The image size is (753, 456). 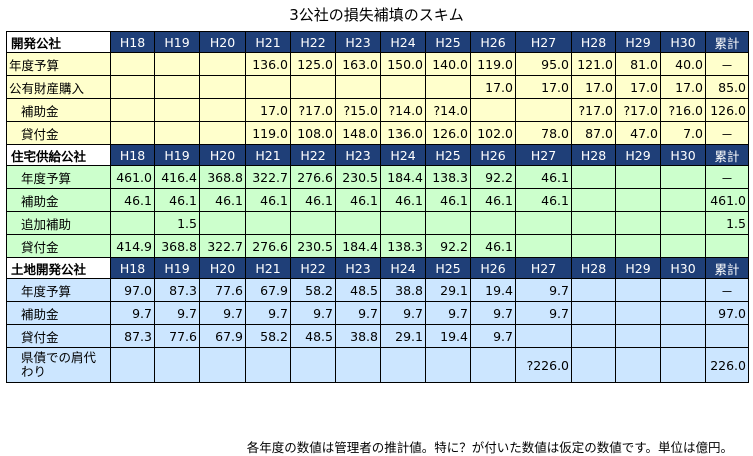 I want to click on value-cell: 126.0, so click(x=448, y=133).